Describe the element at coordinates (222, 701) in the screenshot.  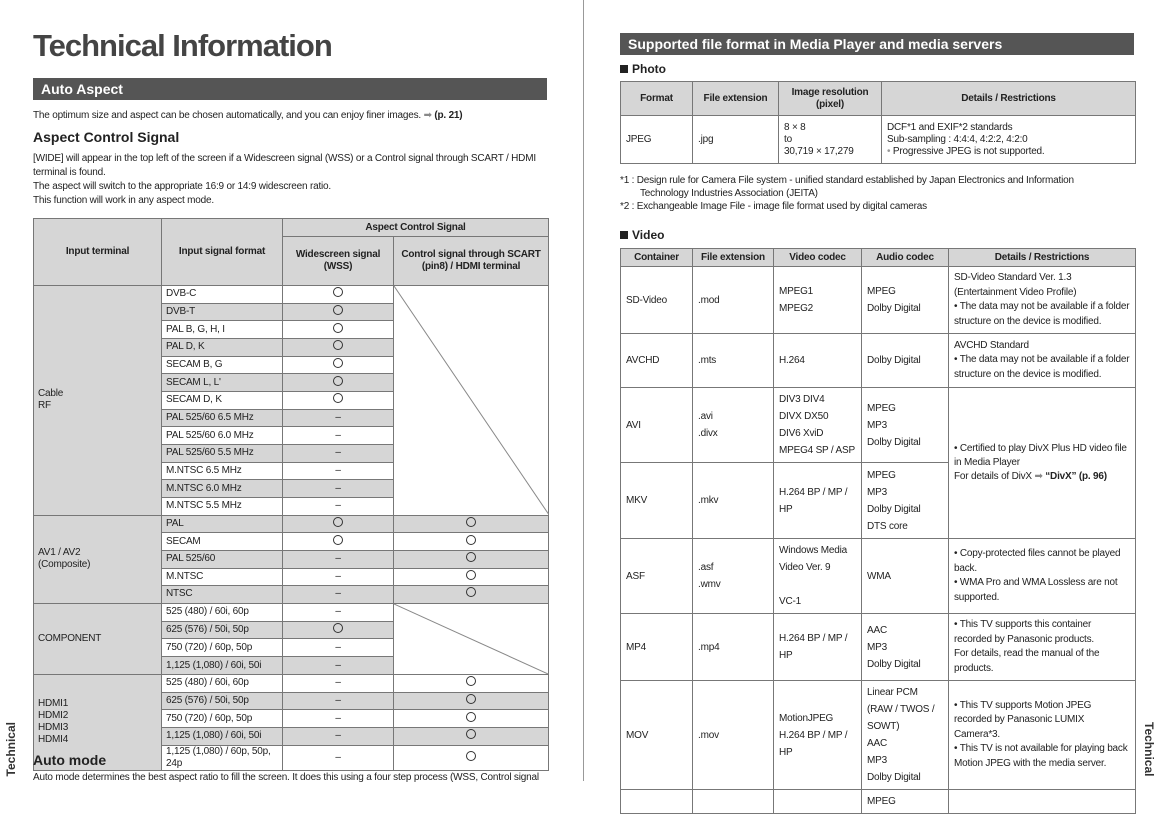
I see `input-format-cell: 625 (576) / 50i, 50p` at that location.